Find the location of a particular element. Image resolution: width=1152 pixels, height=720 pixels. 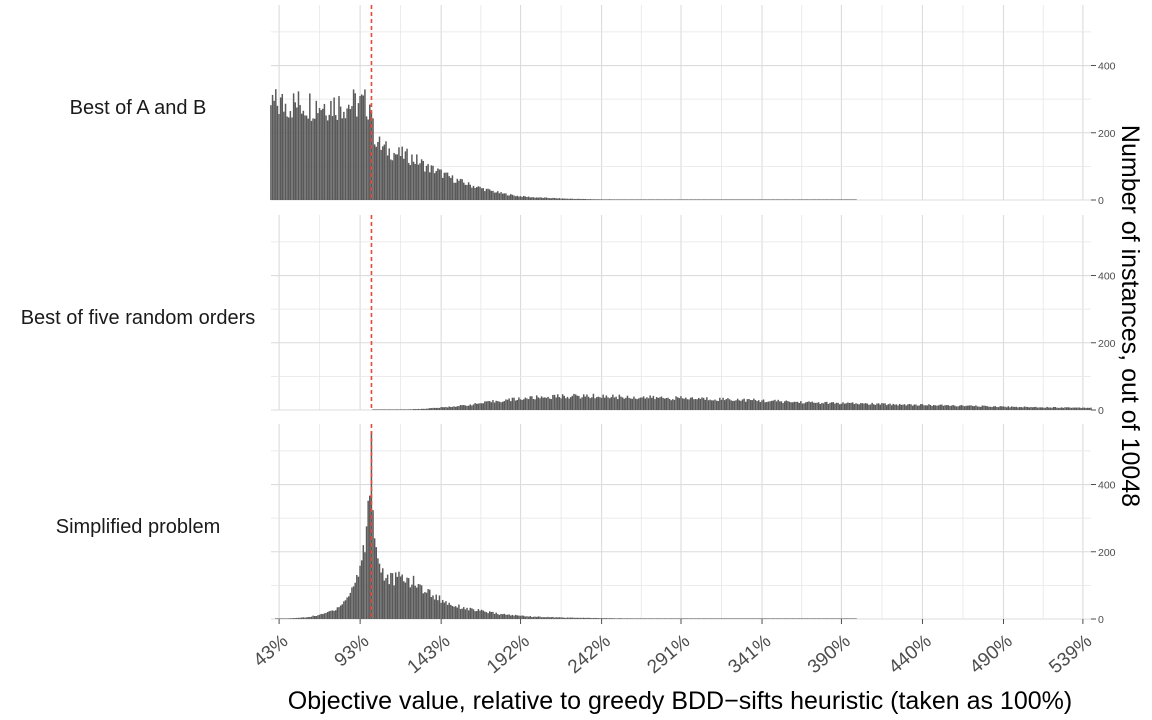

y-tick-label: 0 is located at coordinates (1101, 620).